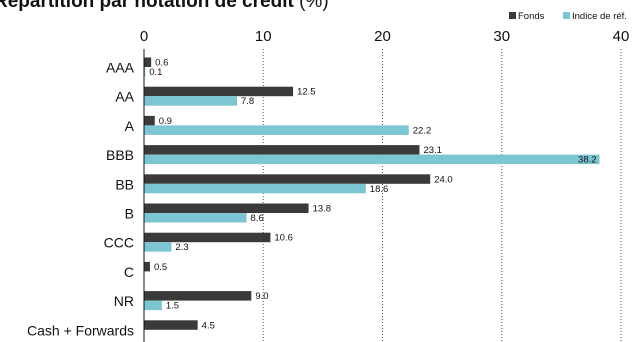  I want to click on data-label-indice-de-r-f-nr: 1.5, so click(172, 306).